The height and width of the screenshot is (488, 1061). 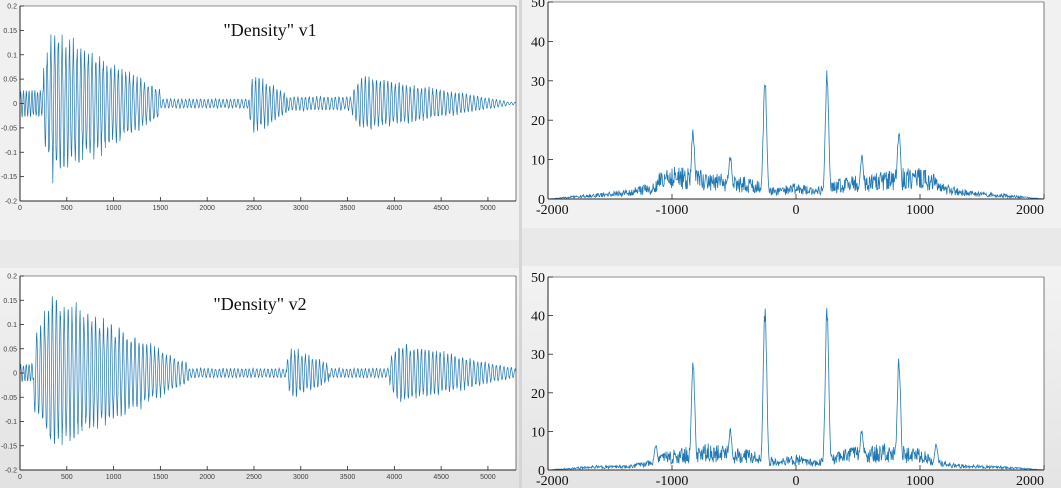 I want to click on chart-title: "Density" v1, so click(x=269, y=30).